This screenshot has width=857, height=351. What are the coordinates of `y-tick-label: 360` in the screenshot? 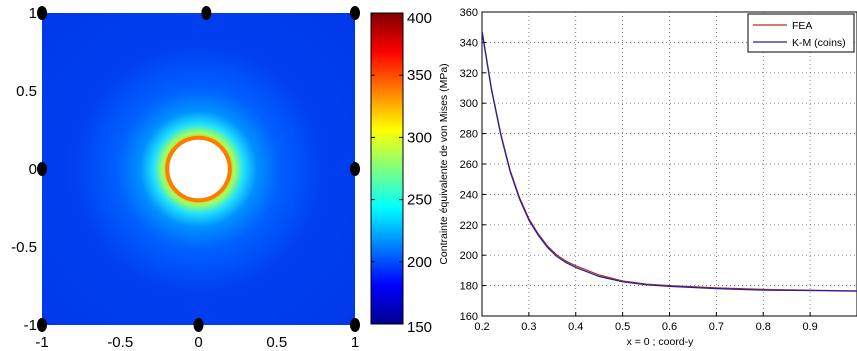 It's located at (469, 13).